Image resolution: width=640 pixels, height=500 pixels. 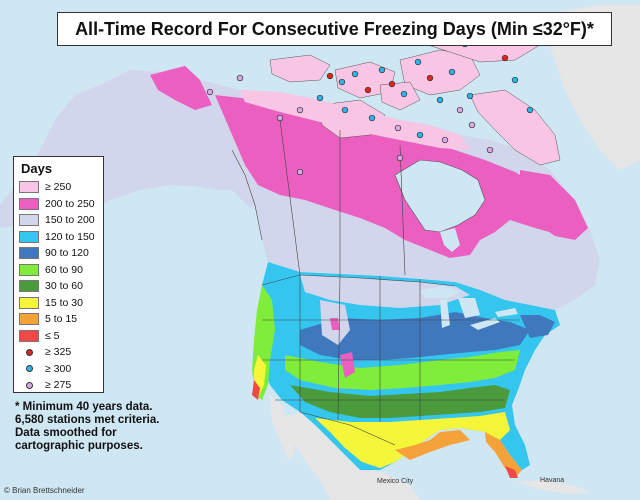 What do you see at coordinates (52, 335) in the screenshot?
I see `legend-bin-label: ≤ 5` at bounding box center [52, 335].